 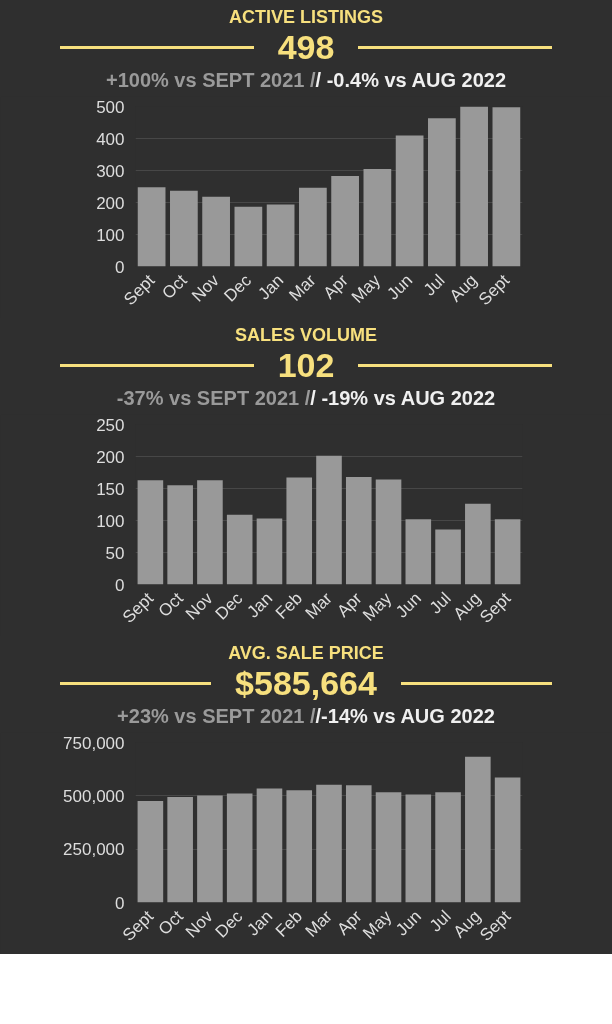 What do you see at coordinates (306, 47) in the screenshot?
I see `chart-subtitle: 498` at bounding box center [306, 47].